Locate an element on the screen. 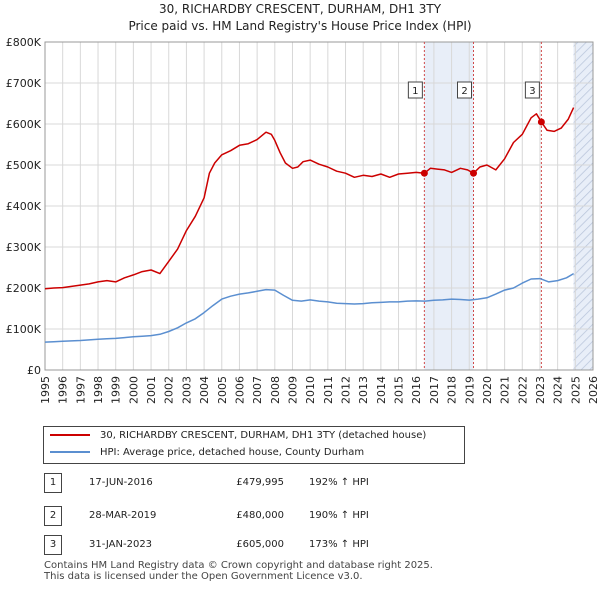 The width and height of the screenshot is (600, 590). transaction-date: 31-JAN-2023 is located at coordinates (121, 544).